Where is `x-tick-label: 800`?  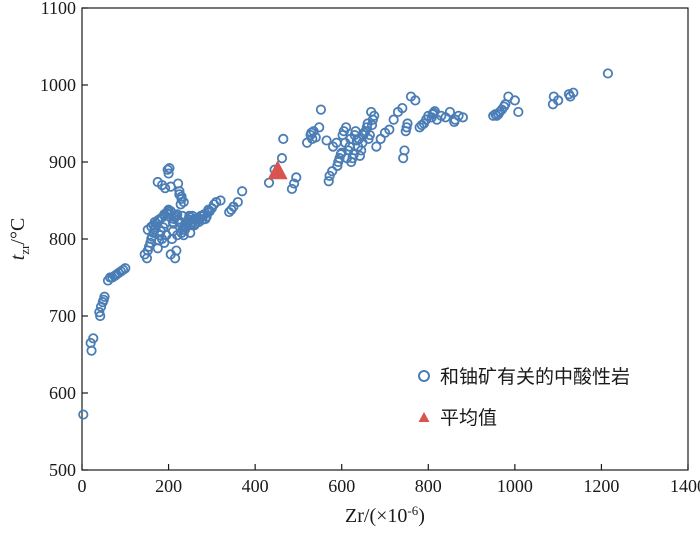 x-tick-label: 800 is located at coordinates (428, 486).